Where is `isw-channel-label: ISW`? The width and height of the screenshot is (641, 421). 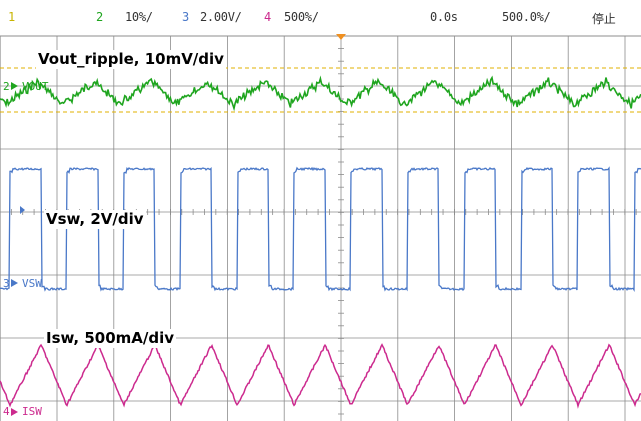 isw-channel-label: ISW is located at coordinates (32, 411).